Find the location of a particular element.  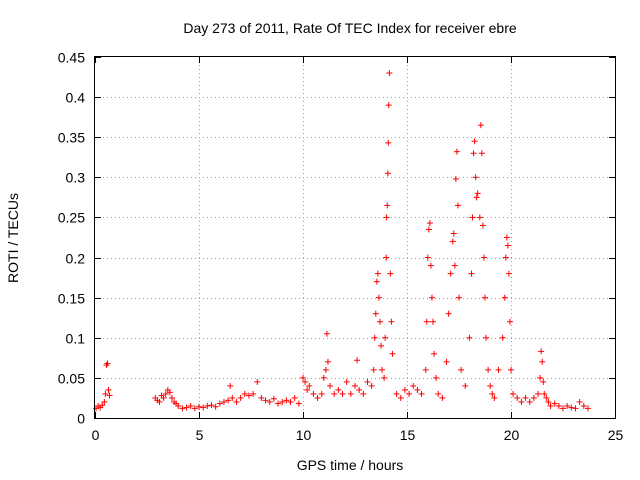

y-tick-label: 0.05 is located at coordinates (71, 379).